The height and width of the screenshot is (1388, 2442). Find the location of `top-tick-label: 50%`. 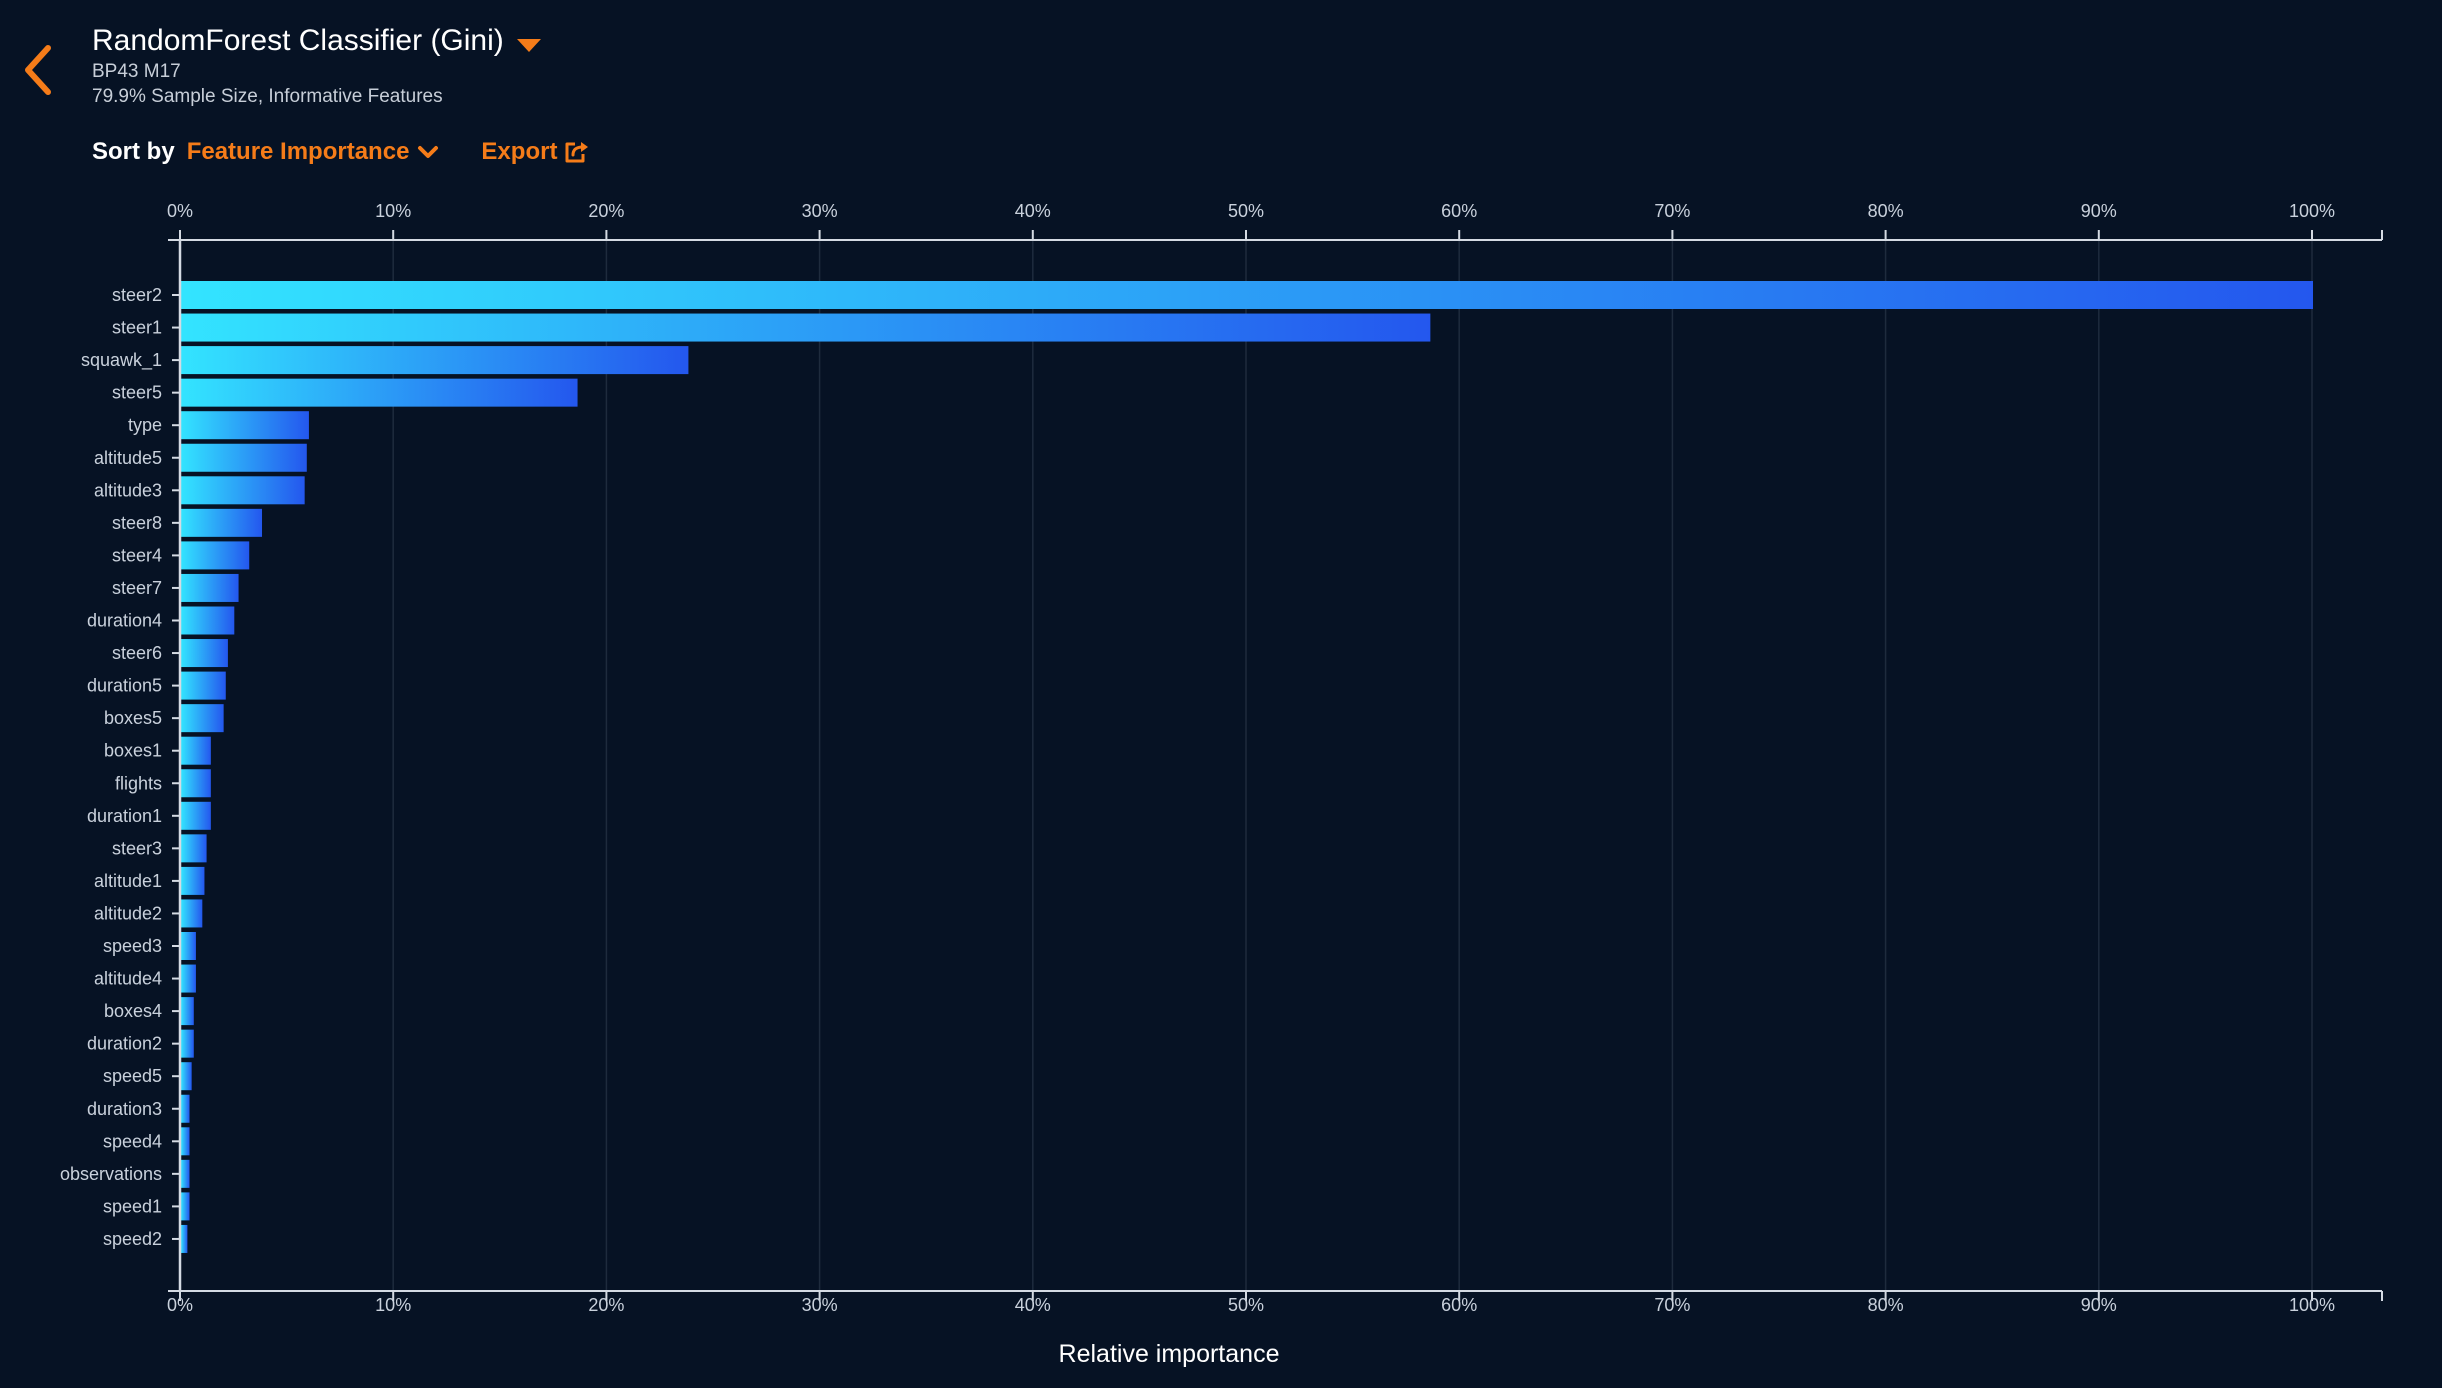

top-tick-label: 50% is located at coordinates (1246, 211).